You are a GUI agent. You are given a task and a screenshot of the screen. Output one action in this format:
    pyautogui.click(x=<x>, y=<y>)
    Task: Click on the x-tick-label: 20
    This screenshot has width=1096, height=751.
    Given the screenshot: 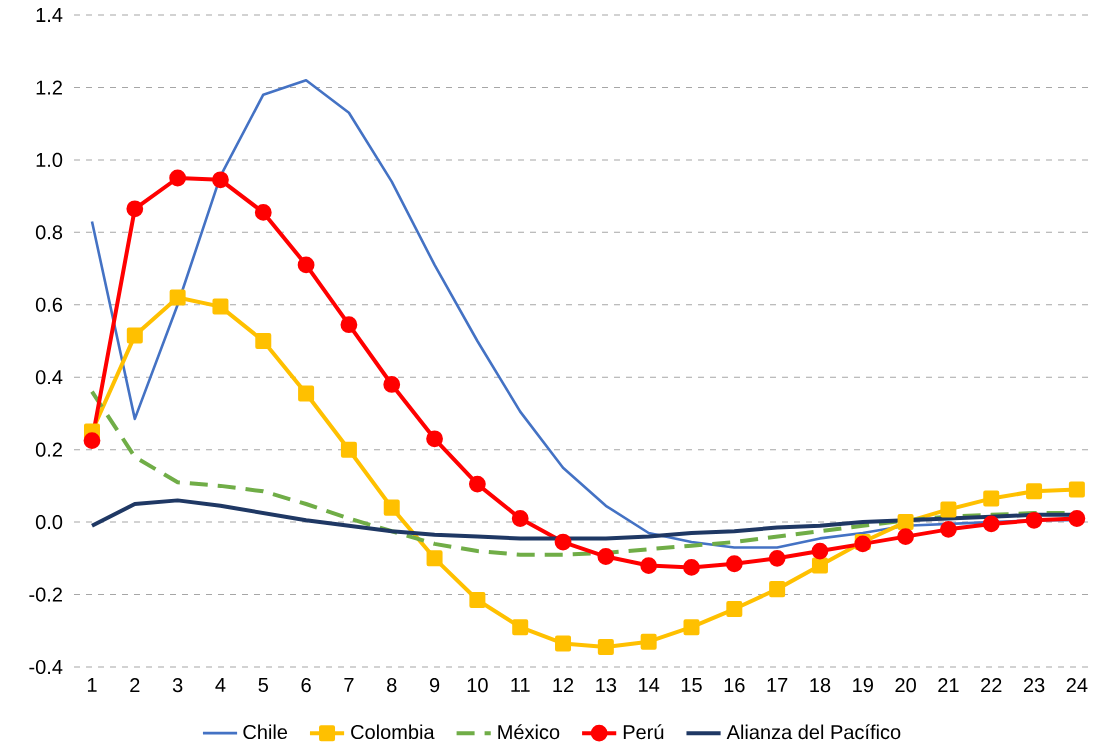 What is the action you would take?
    pyautogui.click(x=905, y=685)
    